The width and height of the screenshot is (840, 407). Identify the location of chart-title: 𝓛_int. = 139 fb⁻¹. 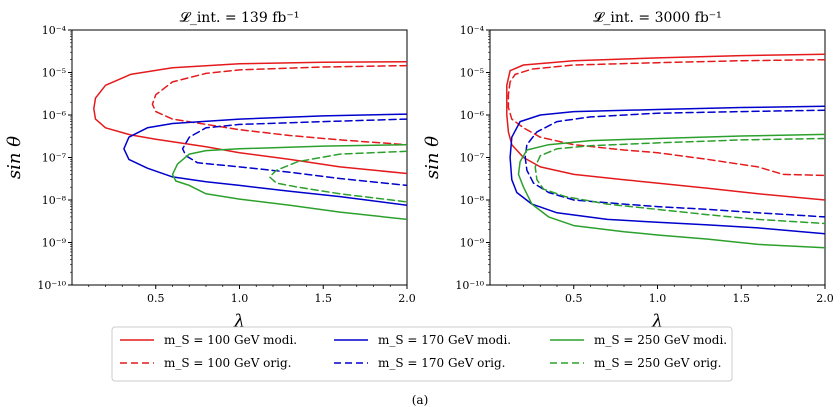
(240, 18).